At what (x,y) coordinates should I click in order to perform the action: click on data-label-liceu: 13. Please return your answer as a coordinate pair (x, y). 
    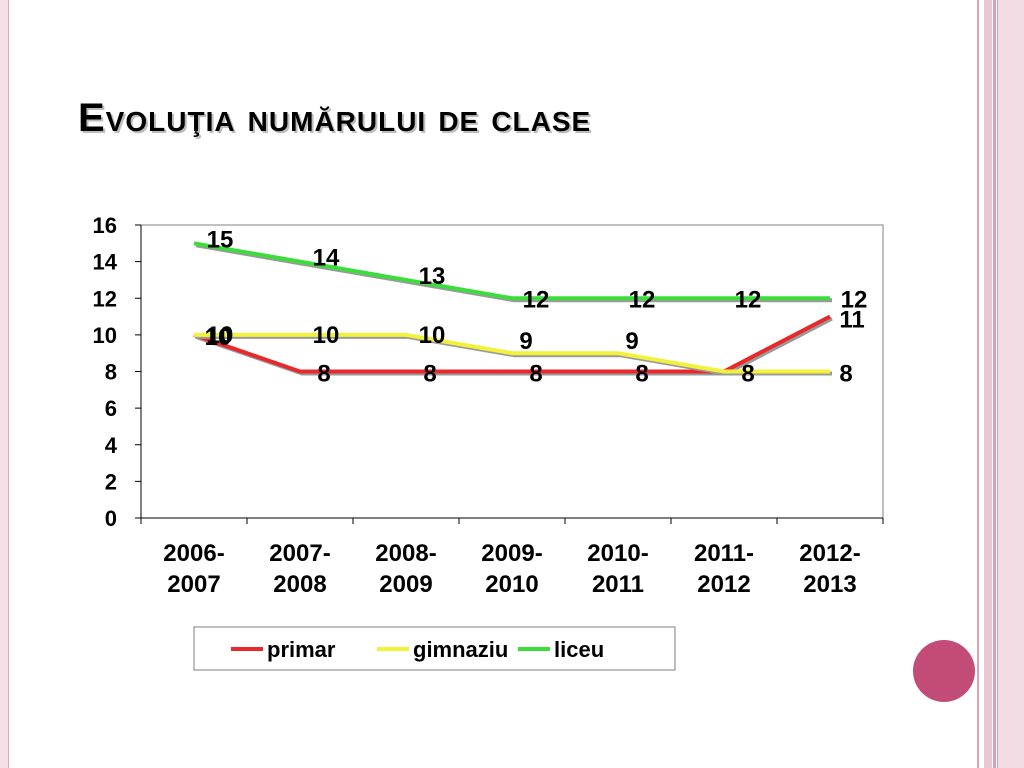
    Looking at the image, I should click on (432, 276).